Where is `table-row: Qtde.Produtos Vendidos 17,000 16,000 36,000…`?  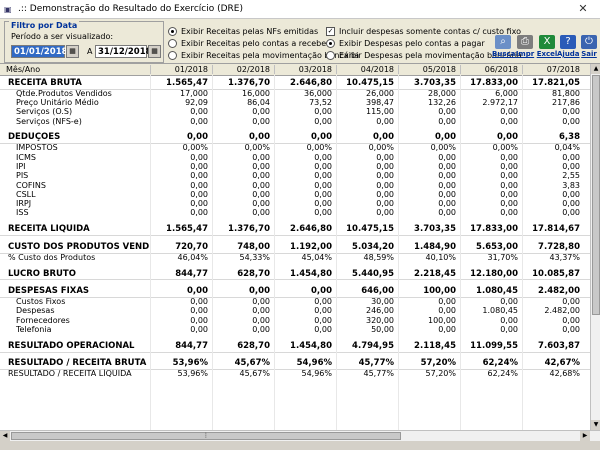 table-row: Qtde.Produtos Vendidos 17,000 16,000 36,000… is located at coordinates (295, 93).